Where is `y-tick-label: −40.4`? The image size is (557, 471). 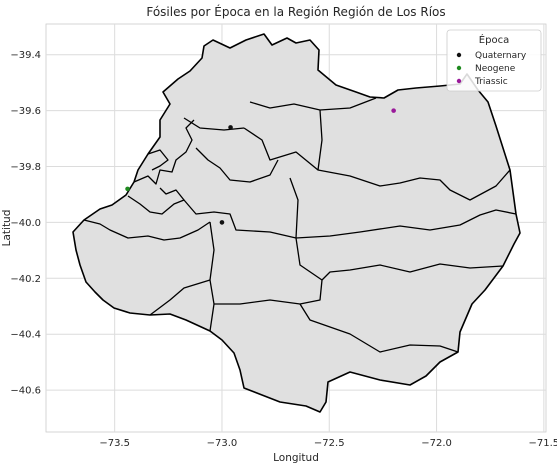 y-tick-label: −40.4 is located at coordinates (25, 335).